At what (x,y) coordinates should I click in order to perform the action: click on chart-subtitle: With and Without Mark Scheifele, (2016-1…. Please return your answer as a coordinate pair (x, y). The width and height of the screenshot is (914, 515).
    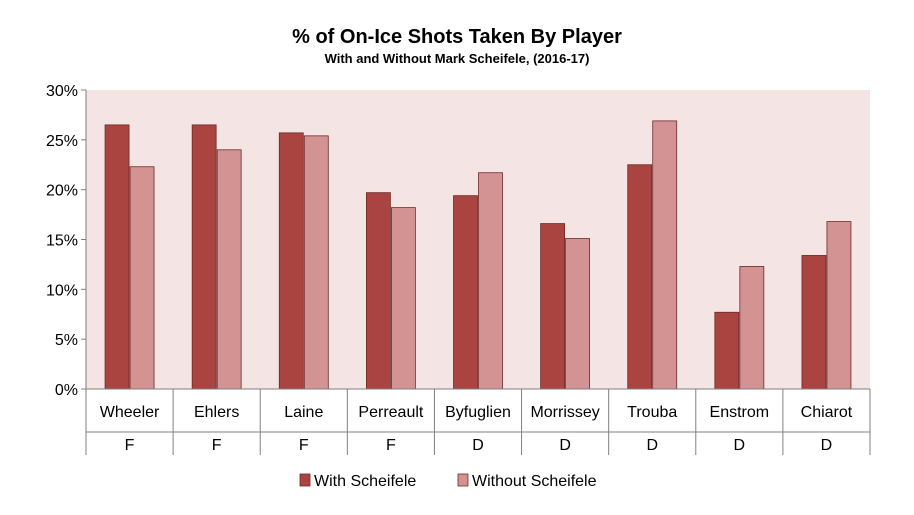
    Looking at the image, I should click on (457, 58).